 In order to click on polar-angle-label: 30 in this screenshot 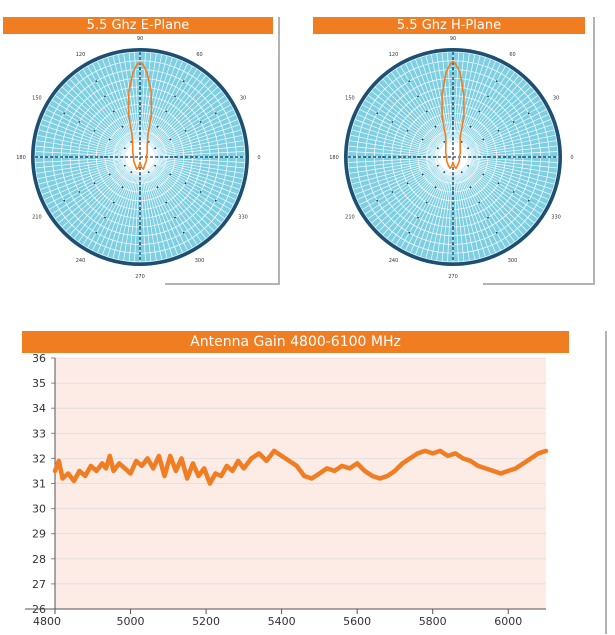, I will do `click(243, 99)`.